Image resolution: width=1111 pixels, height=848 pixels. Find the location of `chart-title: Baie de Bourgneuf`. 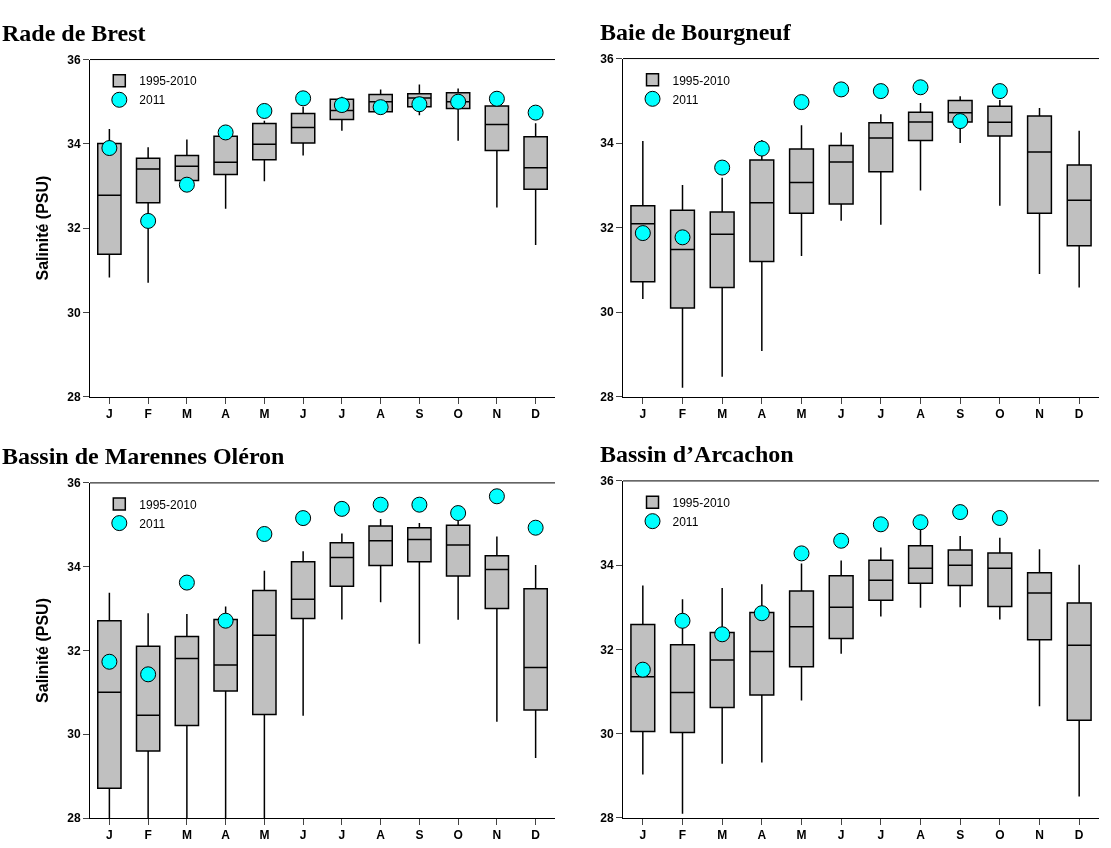

chart-title: Baie de Bourgneuf is located at coordinates (696, 32).